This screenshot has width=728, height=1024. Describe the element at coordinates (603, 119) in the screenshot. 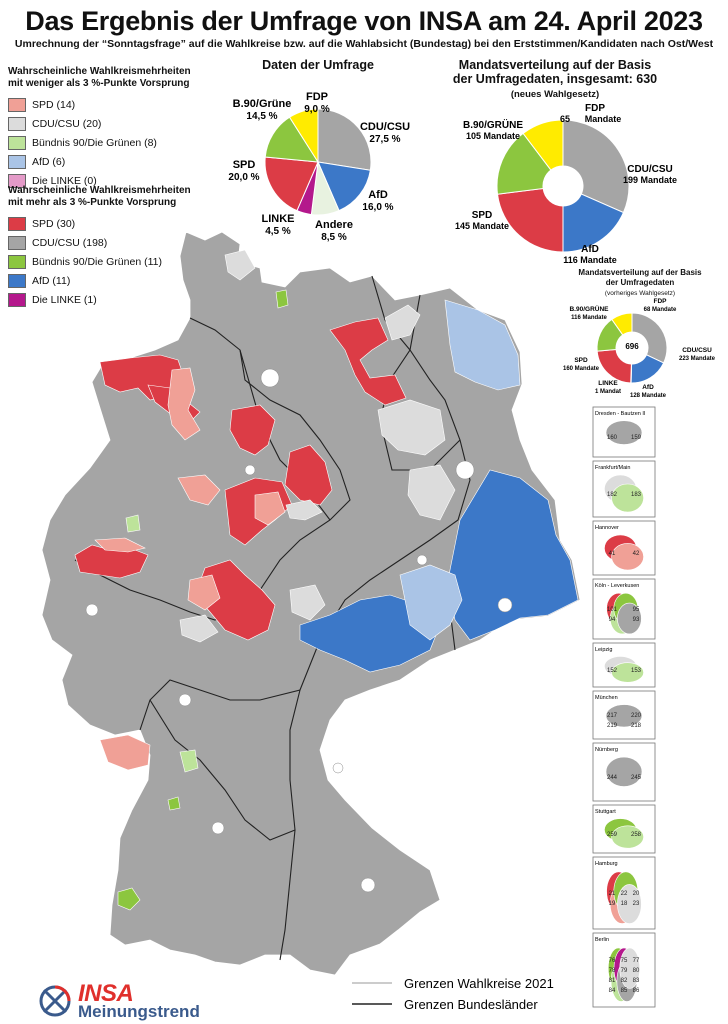

I see `slice-suffix-fdp: Mandate` at that location.